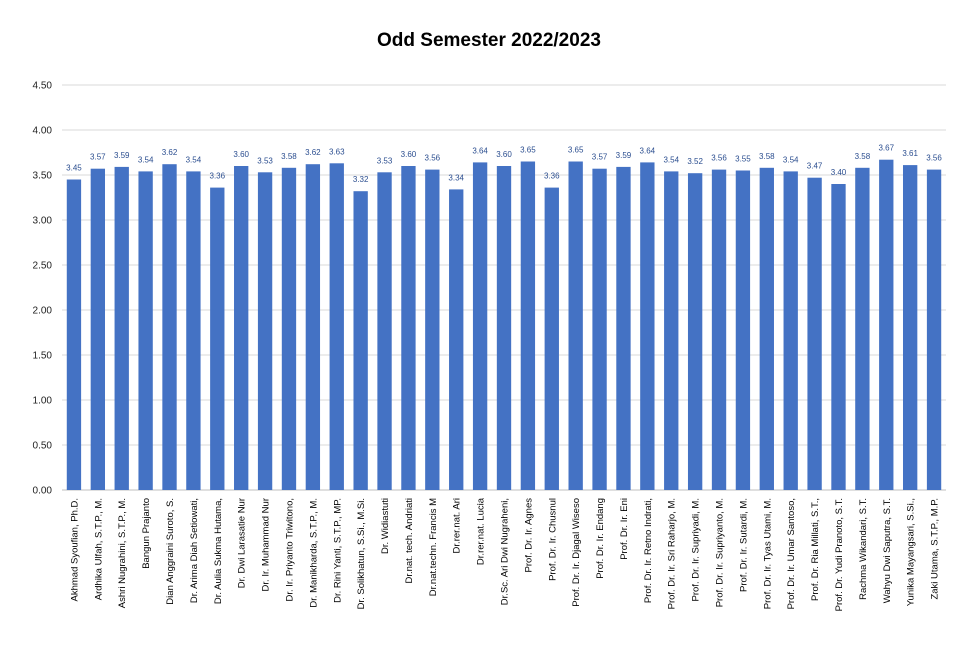 This screenshot has height=669, width=978. I want to click on y-tick-label: 3.50, so click(43, 176).